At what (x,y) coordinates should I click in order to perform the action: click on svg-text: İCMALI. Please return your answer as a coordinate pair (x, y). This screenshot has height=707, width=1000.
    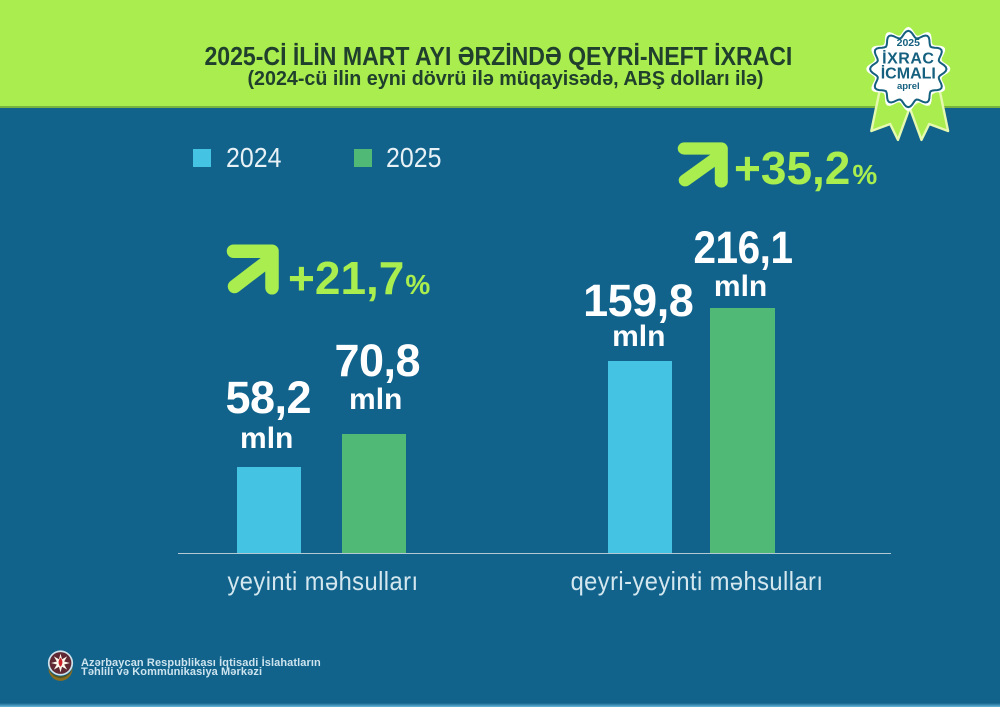
    Looking at the image, I should click on (908, 73).